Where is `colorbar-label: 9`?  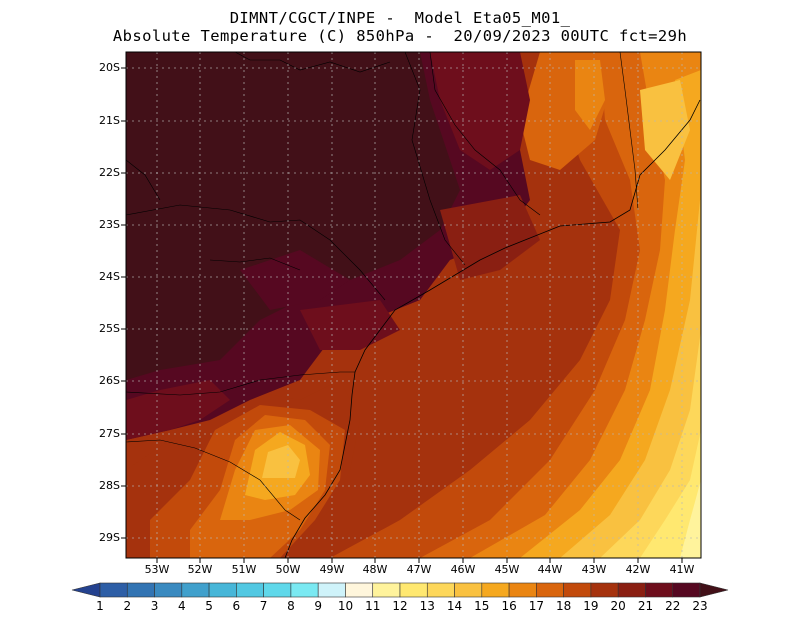 colorbar-label: 9 is located at coordinates (318, 606).